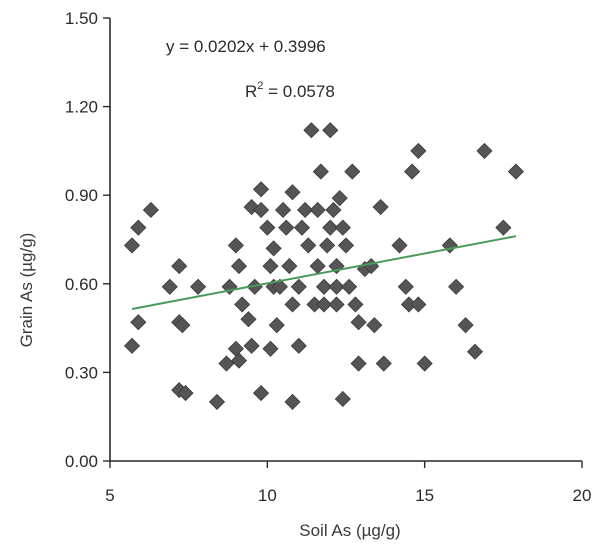 Image resolution: width=600 pixels, height=545 pixels. What do you see at coordinates (424, 495) in the screenshot?
I see `x-tick-label: 15` at bounding box center [424, 495].